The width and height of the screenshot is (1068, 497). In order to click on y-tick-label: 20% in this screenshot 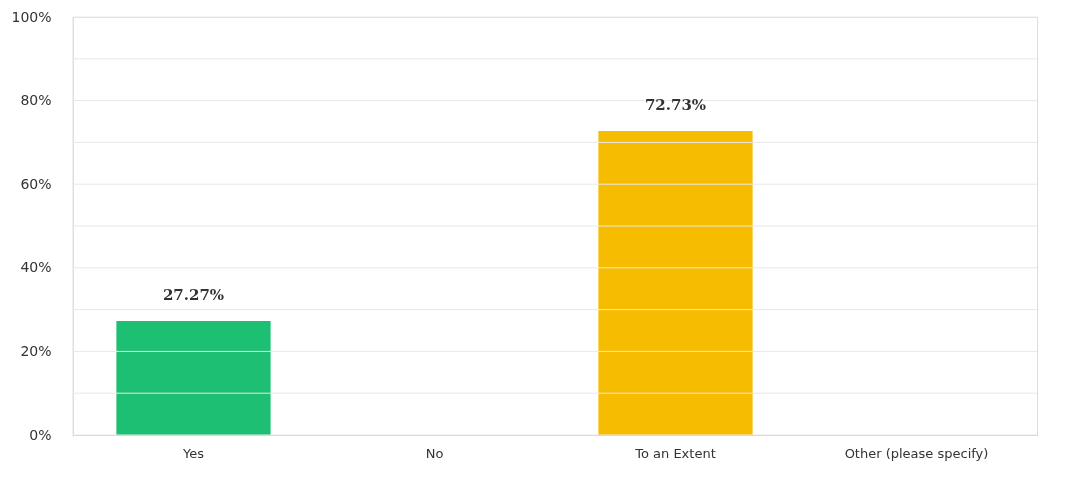, I will do `click(36, 350)`.